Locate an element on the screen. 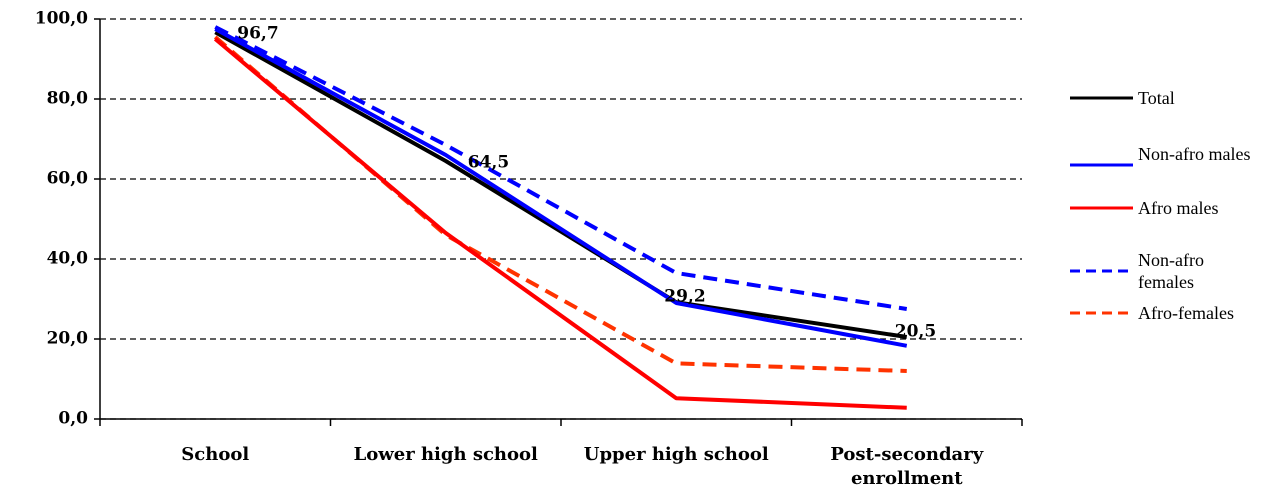 This screenshot has width=1268, height=491. x-tick-label: Upper high school is located at coordinates (676, 454).